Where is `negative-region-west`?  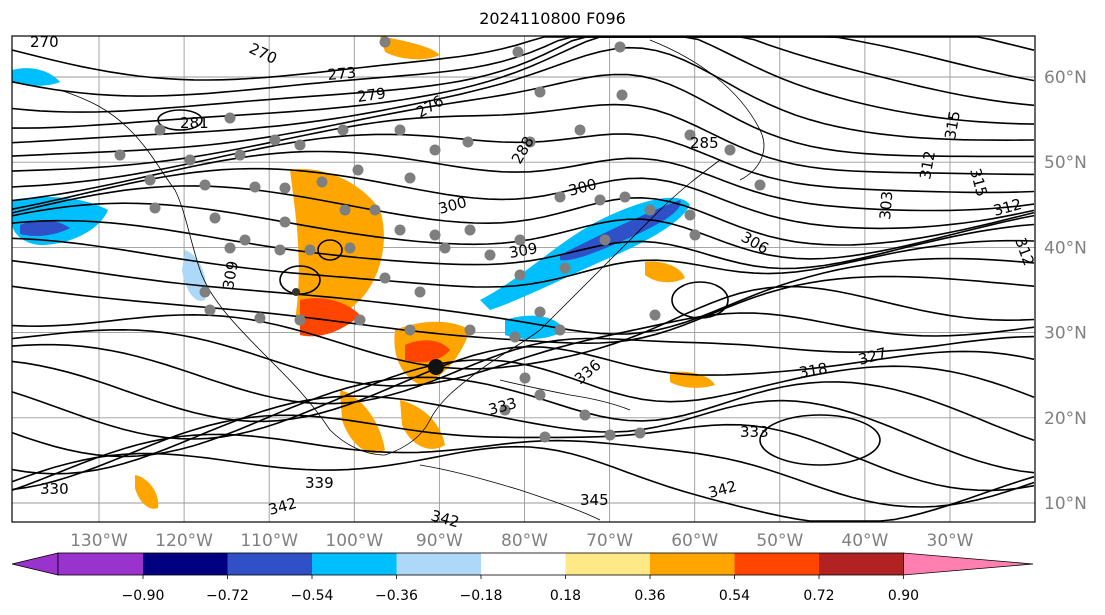
negative-region-west is located at coordinates (194, 275).